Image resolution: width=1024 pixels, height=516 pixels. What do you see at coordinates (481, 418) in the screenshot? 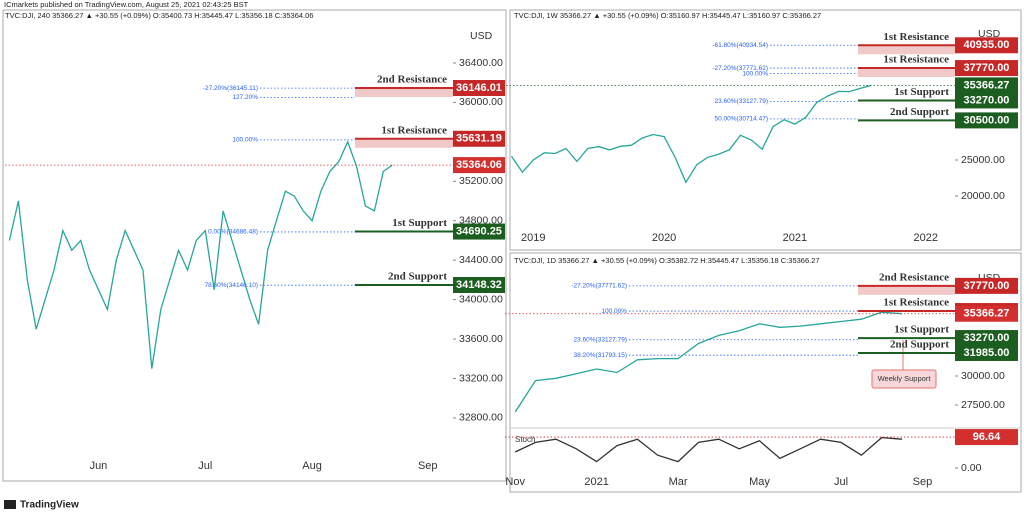
I see `y-tick-label: 32800.00` at bounding box center [481, 418].